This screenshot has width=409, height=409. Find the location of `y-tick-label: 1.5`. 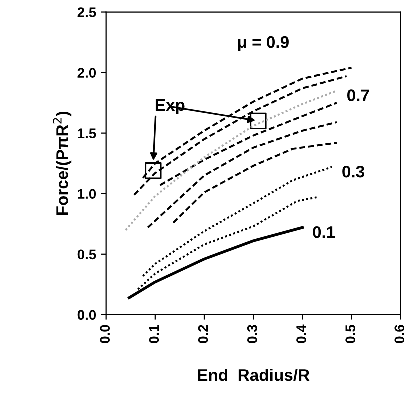

y-tick-label: 1.5 is located at coordinates (87, 133).